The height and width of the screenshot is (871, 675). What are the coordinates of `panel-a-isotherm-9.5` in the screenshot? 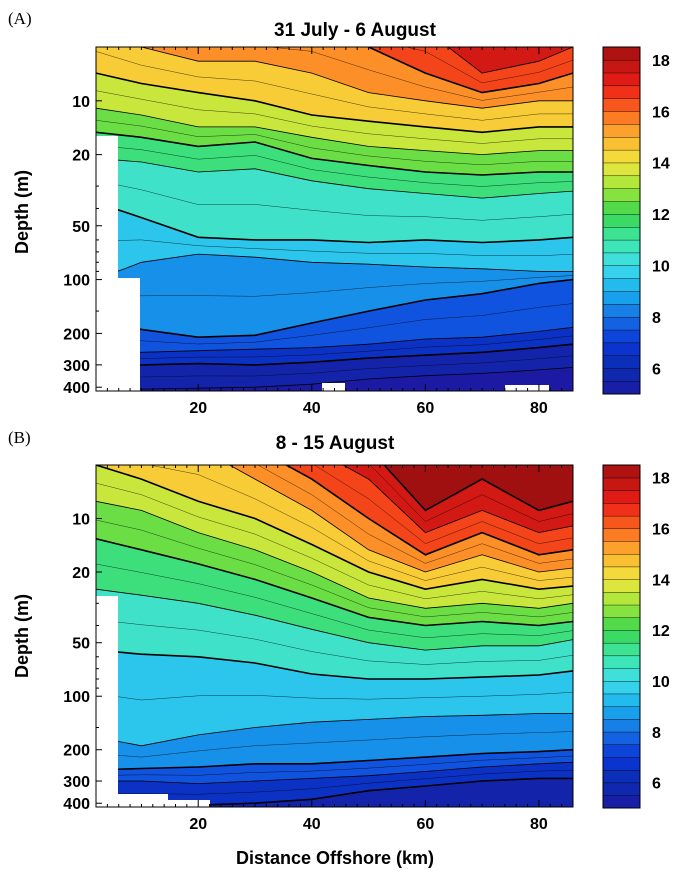 It's located at (334, 247).